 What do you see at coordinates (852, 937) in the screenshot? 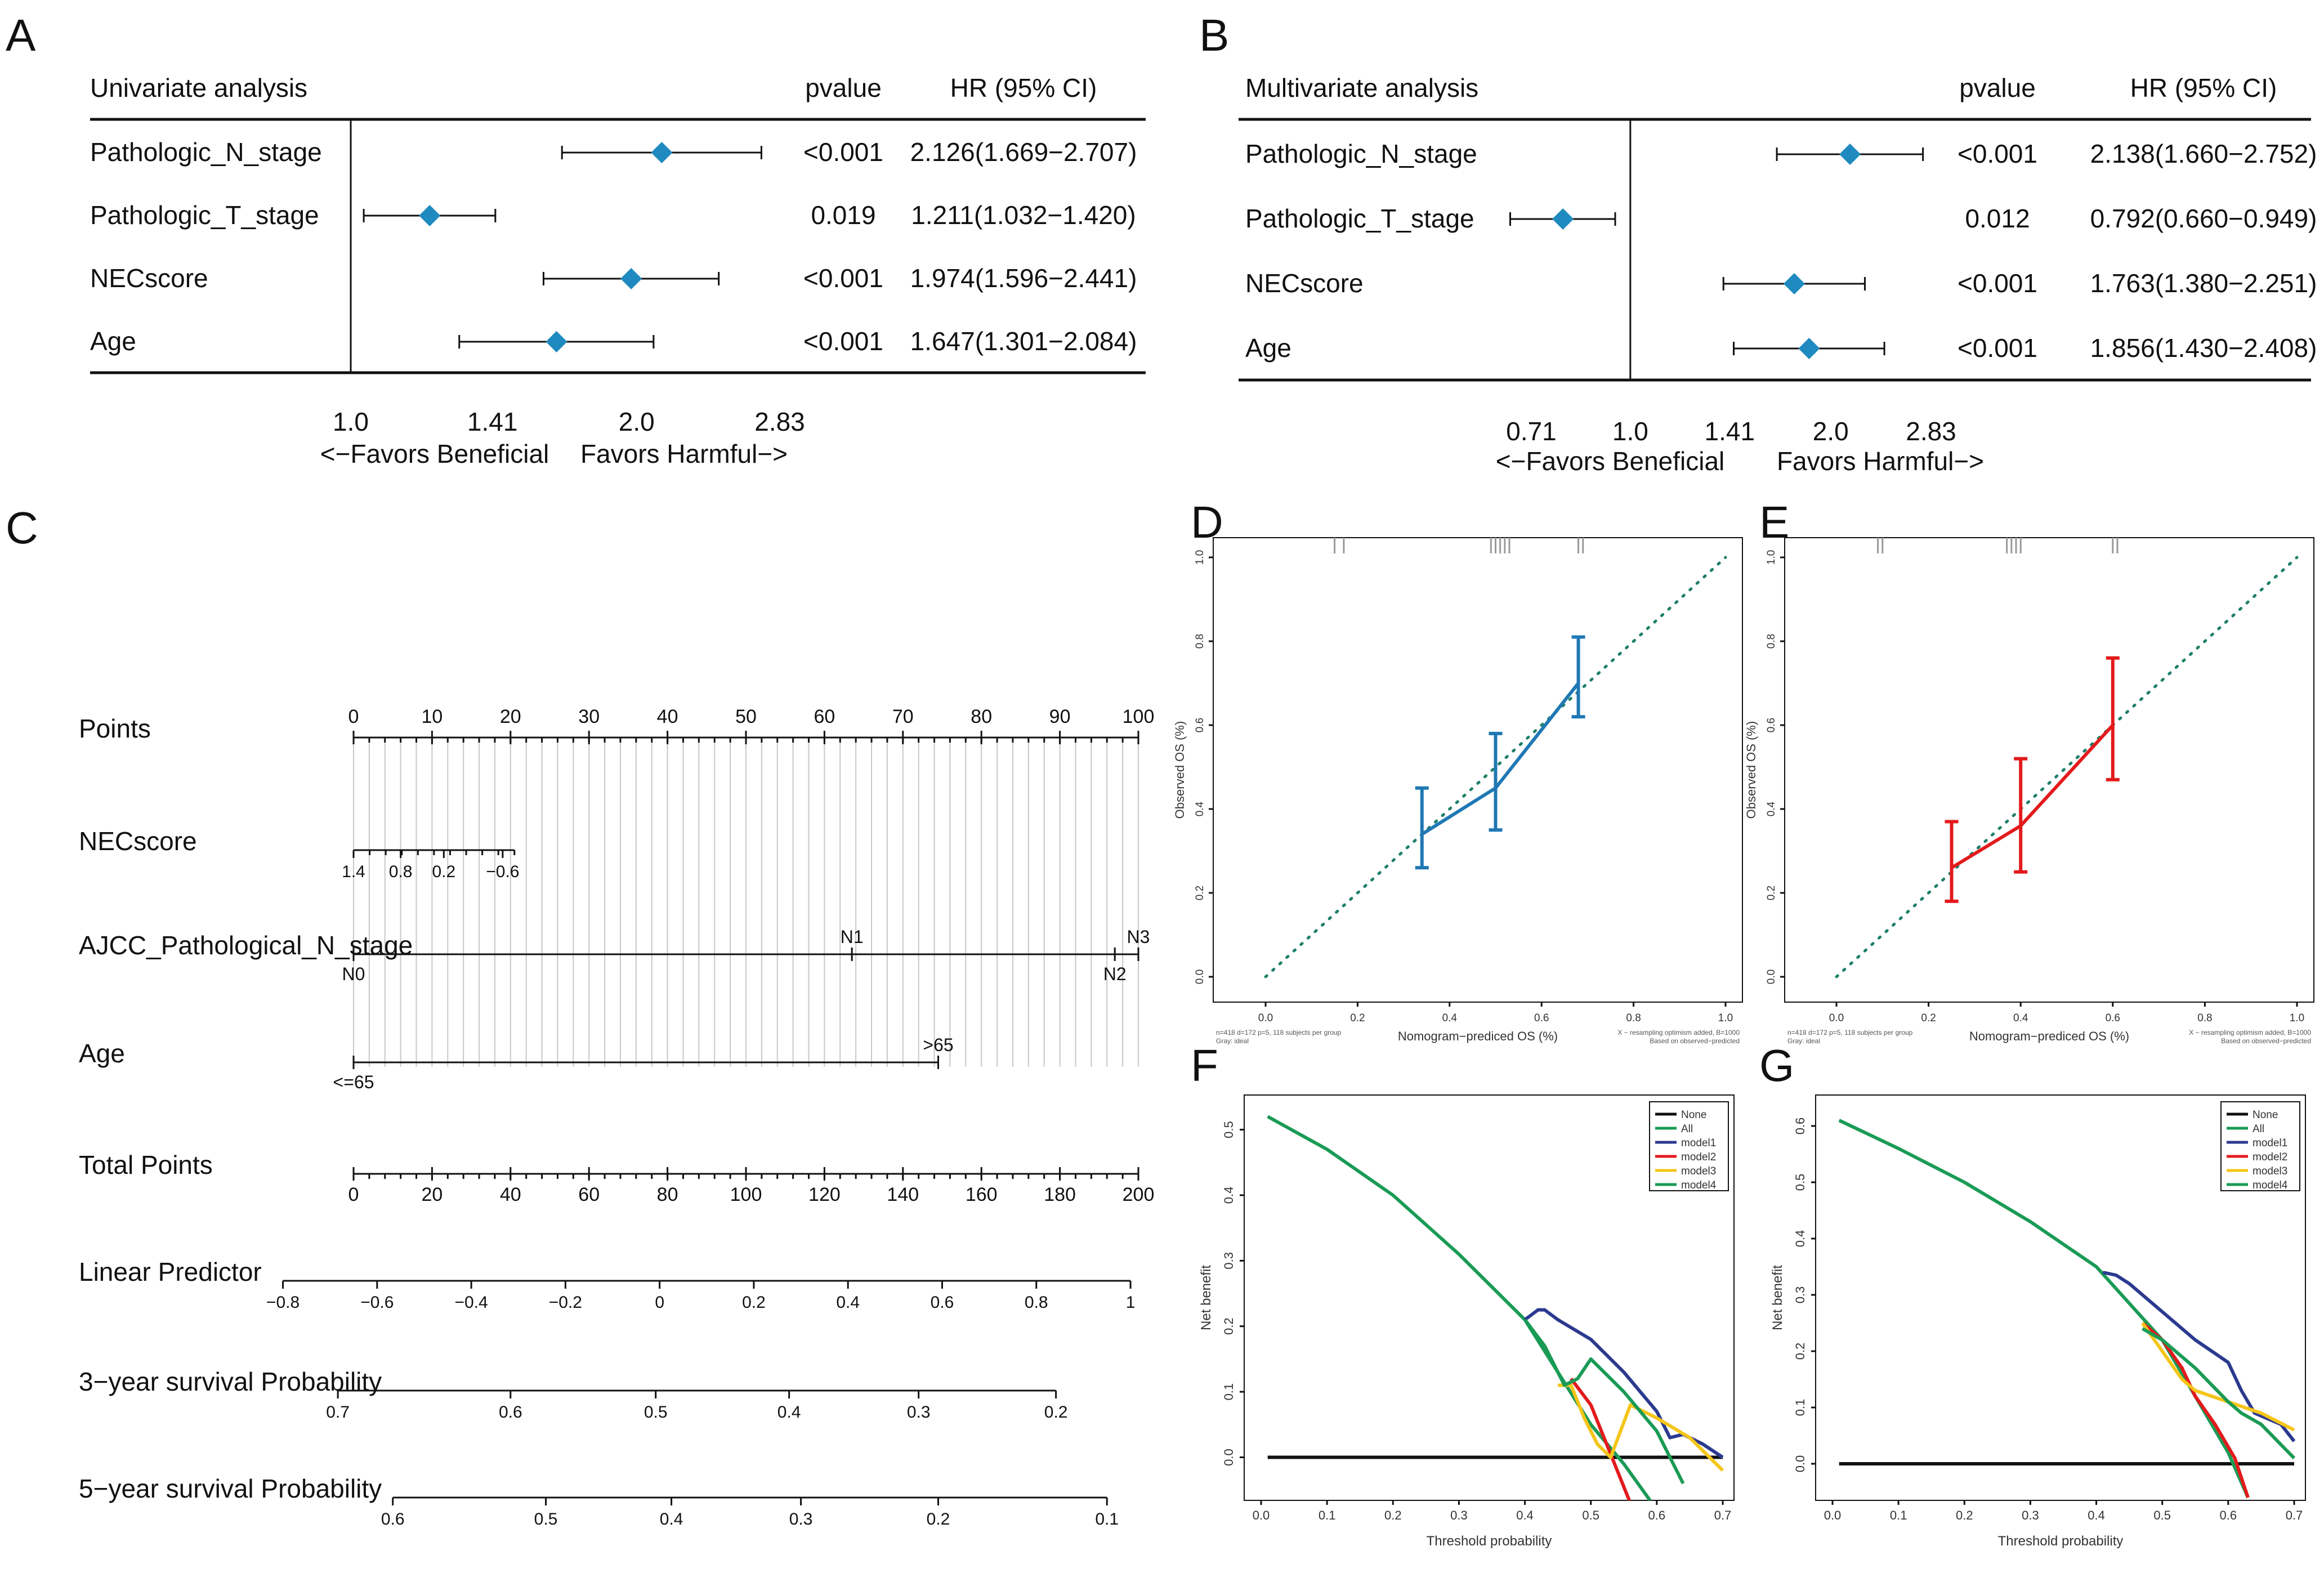
I see `nomogram-category-label: N1` at bounding box center [852, 937].